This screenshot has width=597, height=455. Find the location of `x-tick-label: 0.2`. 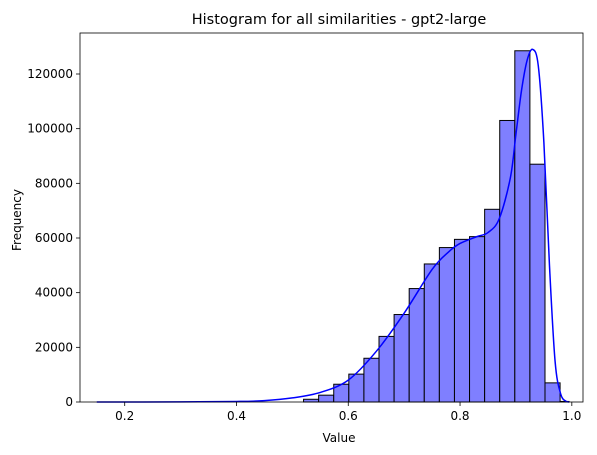

x-tick-label: 0.2 is located at coordinates (124, 416).